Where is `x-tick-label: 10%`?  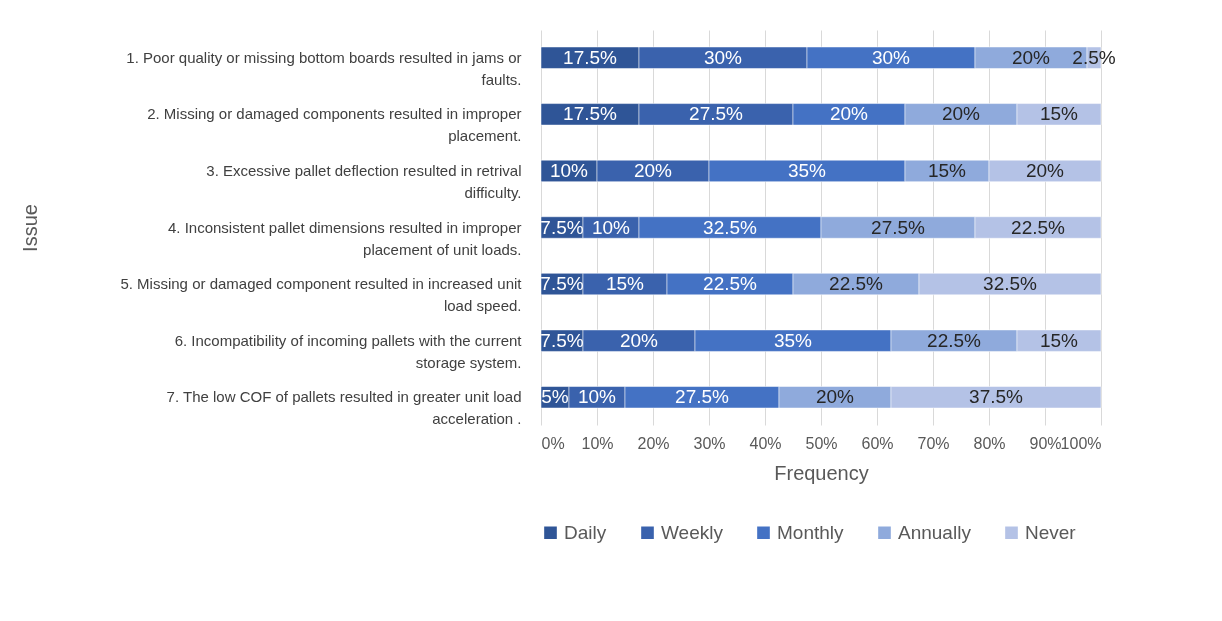
x-tick-label: 10% is located at coordinates (597, 443).